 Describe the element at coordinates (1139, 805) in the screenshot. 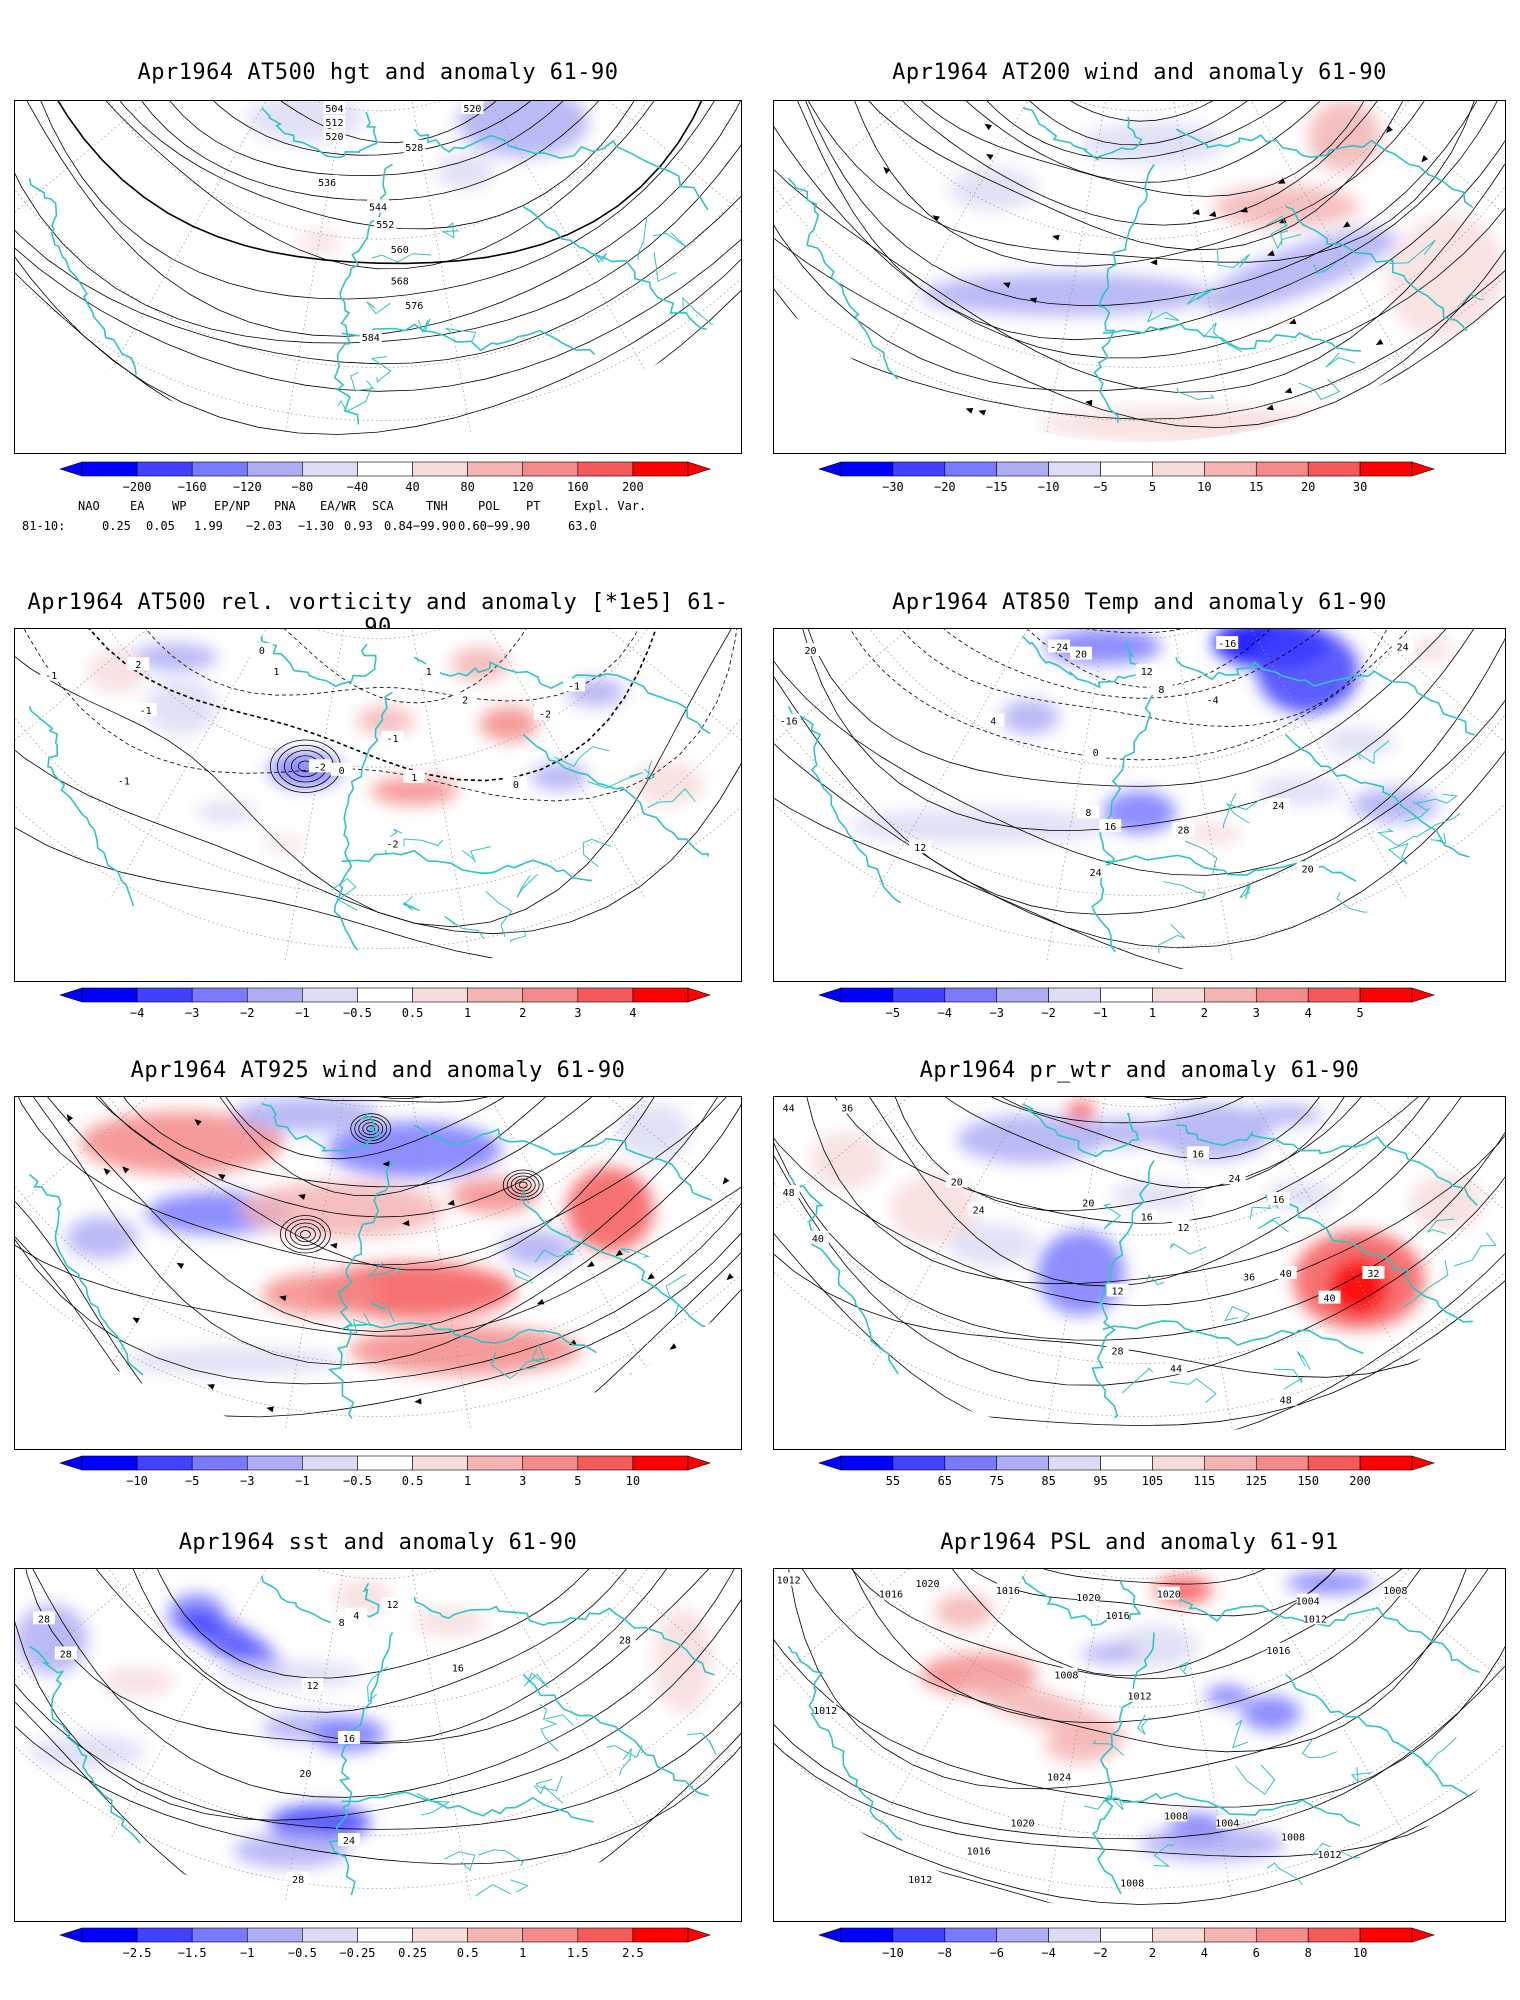

I see `map-temp850: 20 -16 -24 -16 20 12 8 4 0 8 12 16 24 28 24 20 -4 24` at that location.